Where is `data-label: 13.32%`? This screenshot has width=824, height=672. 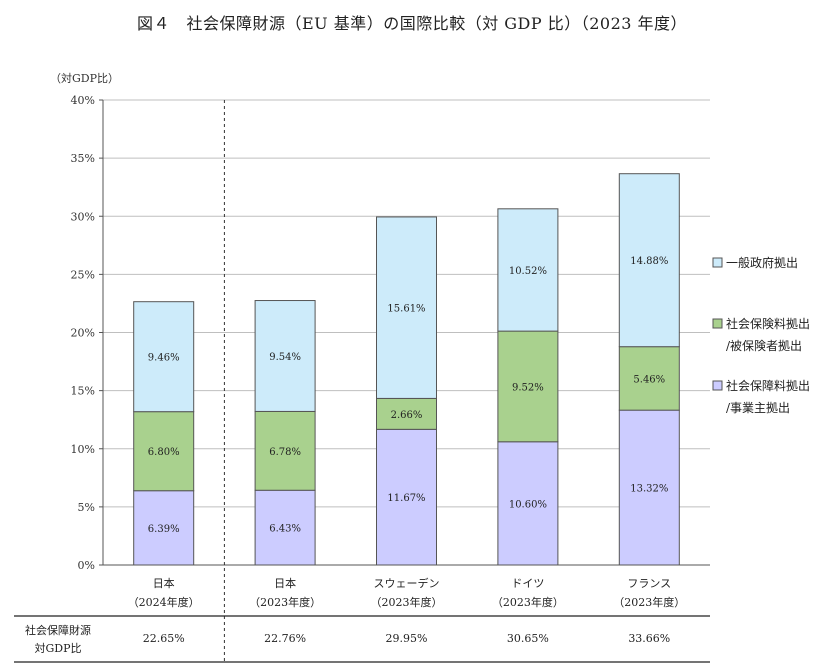 data-label: 13.32% is located at coordinates (649, 489).